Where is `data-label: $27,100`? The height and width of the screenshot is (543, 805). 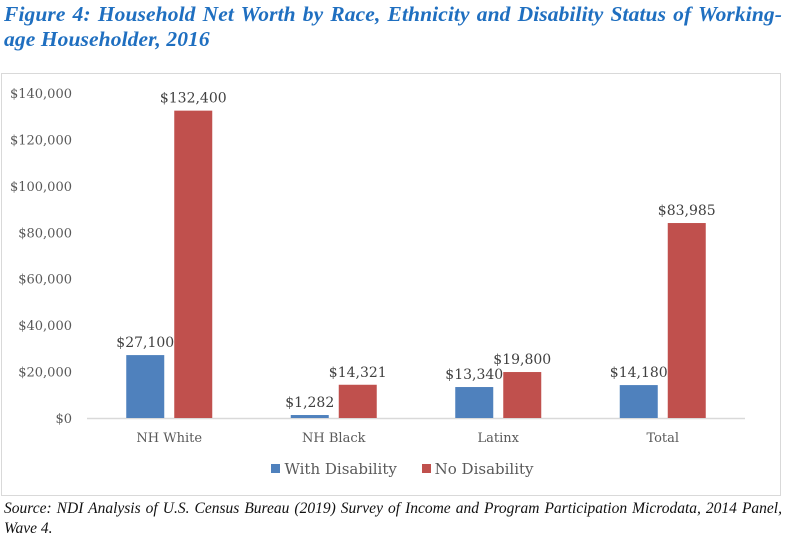 data-label: $27,100 is located at coordinates (145, 343).